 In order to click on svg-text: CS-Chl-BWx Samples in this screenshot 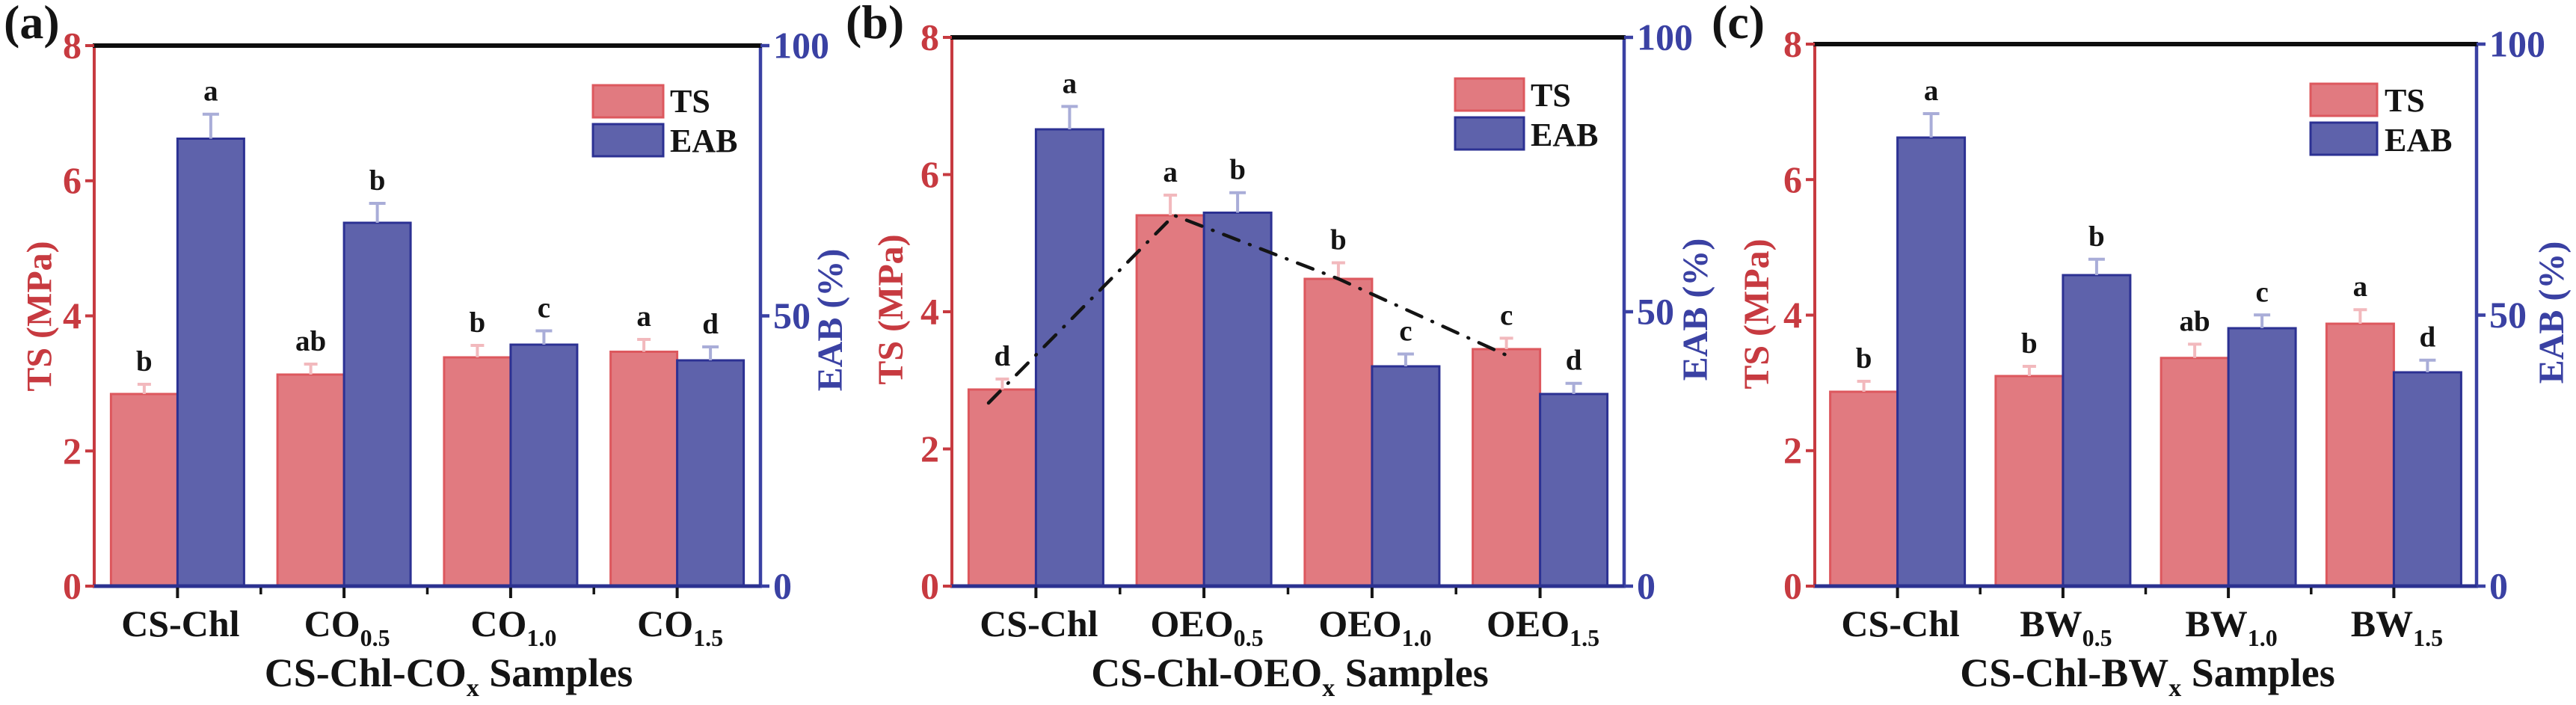, I will do `click(2147, 676)`.